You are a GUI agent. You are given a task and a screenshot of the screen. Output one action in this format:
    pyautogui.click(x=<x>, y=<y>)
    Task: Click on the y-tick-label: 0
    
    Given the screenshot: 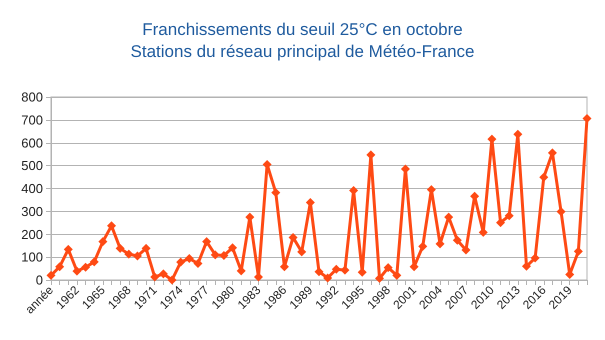 What is the action you would take?
    pyautogui.click(x=39, y=280)
    